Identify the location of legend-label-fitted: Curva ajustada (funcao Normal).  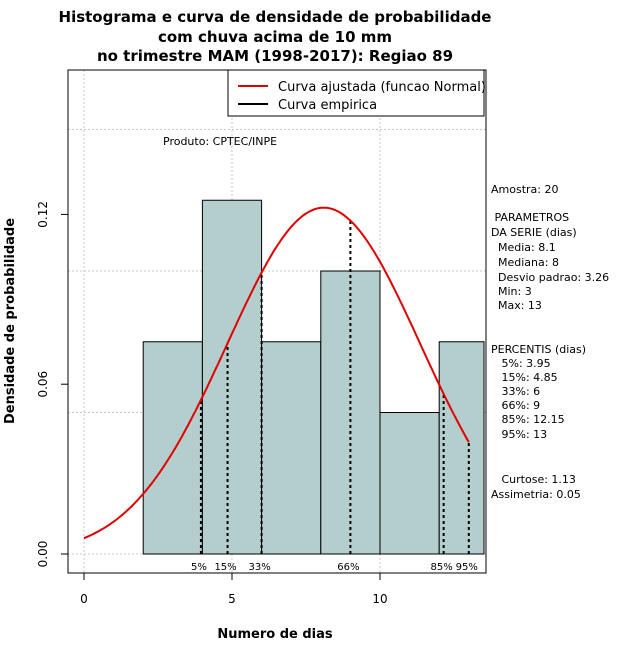
(382, 87).